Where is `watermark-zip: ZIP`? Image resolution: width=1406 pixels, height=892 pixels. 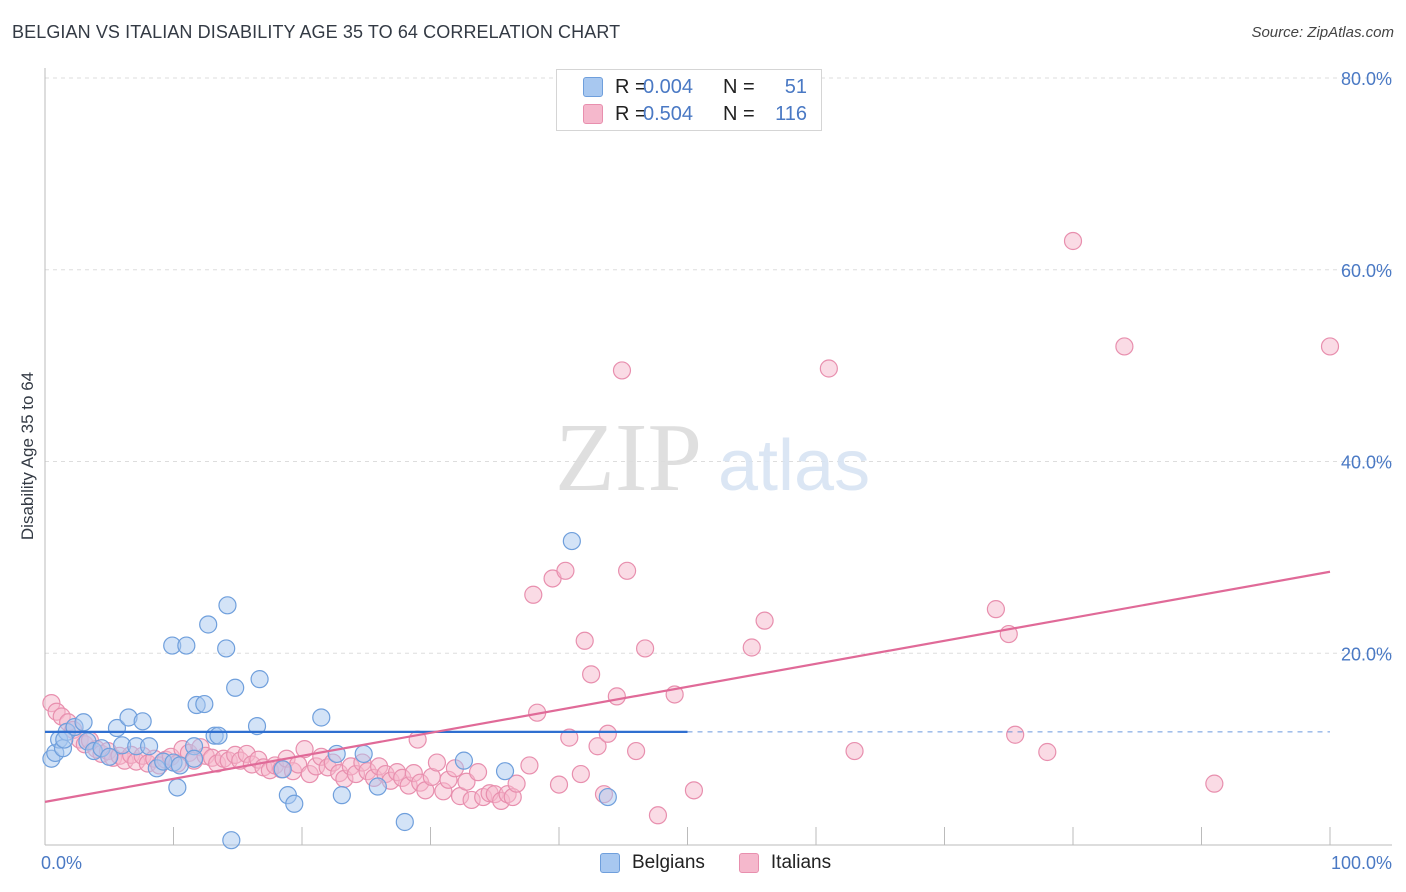
watermark-zip: ZIP is located at coordinates (628, 458).